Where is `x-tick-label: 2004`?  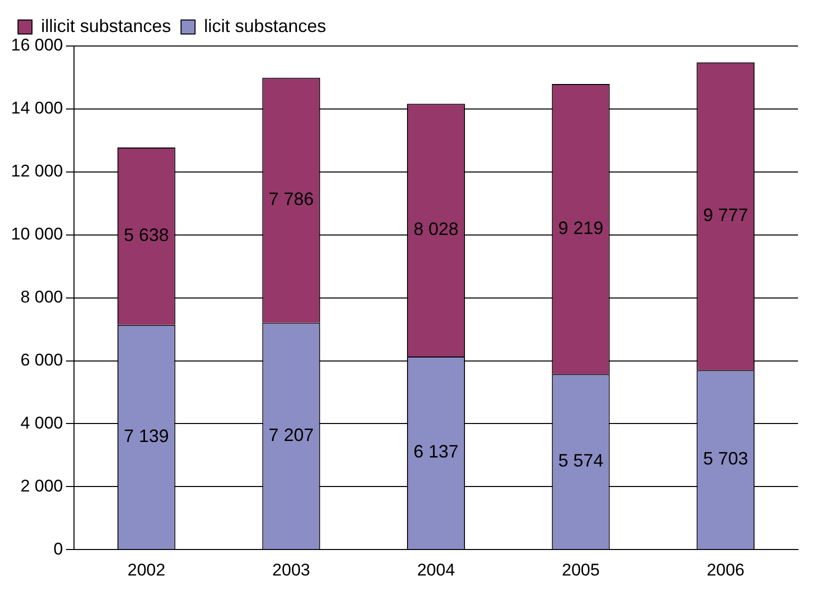 x-tick-label: 2004 is located at coordinates (436, 570).